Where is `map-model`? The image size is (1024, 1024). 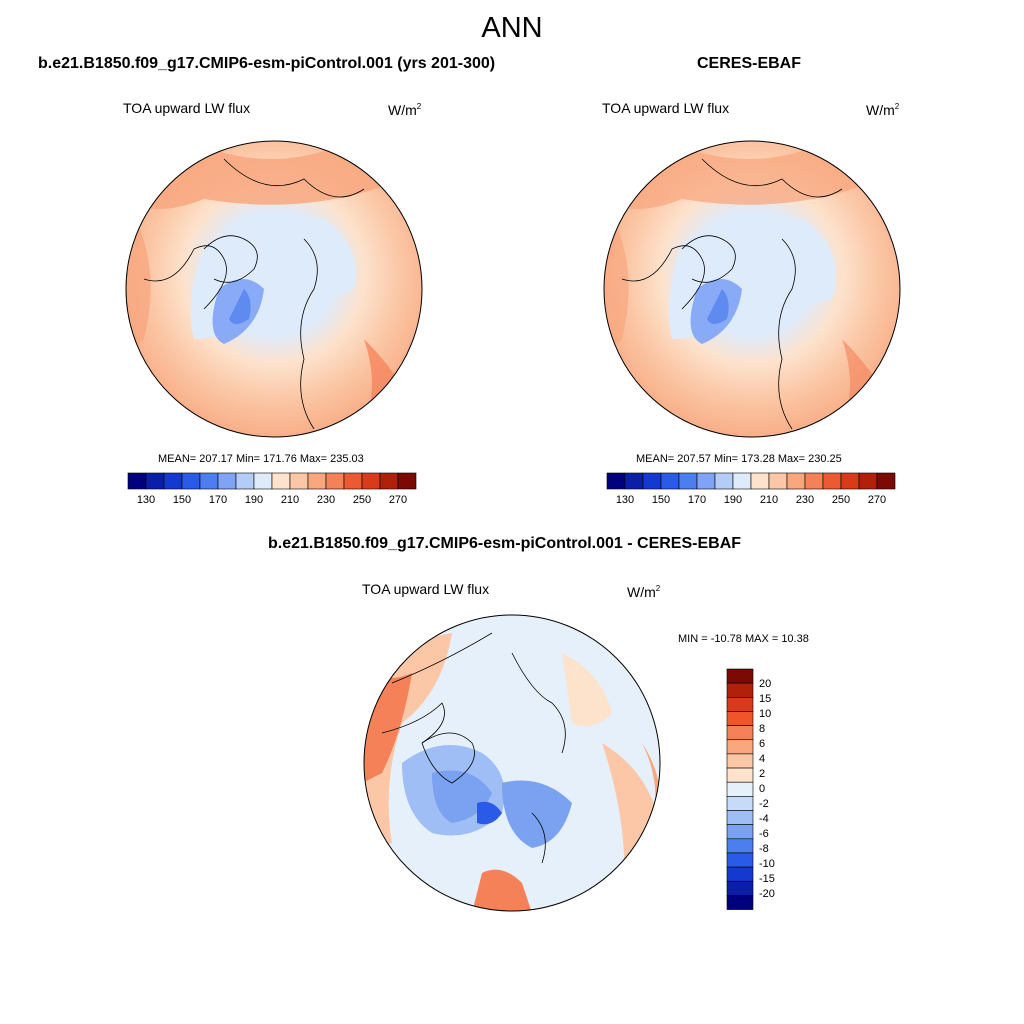 map-model is located at coordinates (274, 289).